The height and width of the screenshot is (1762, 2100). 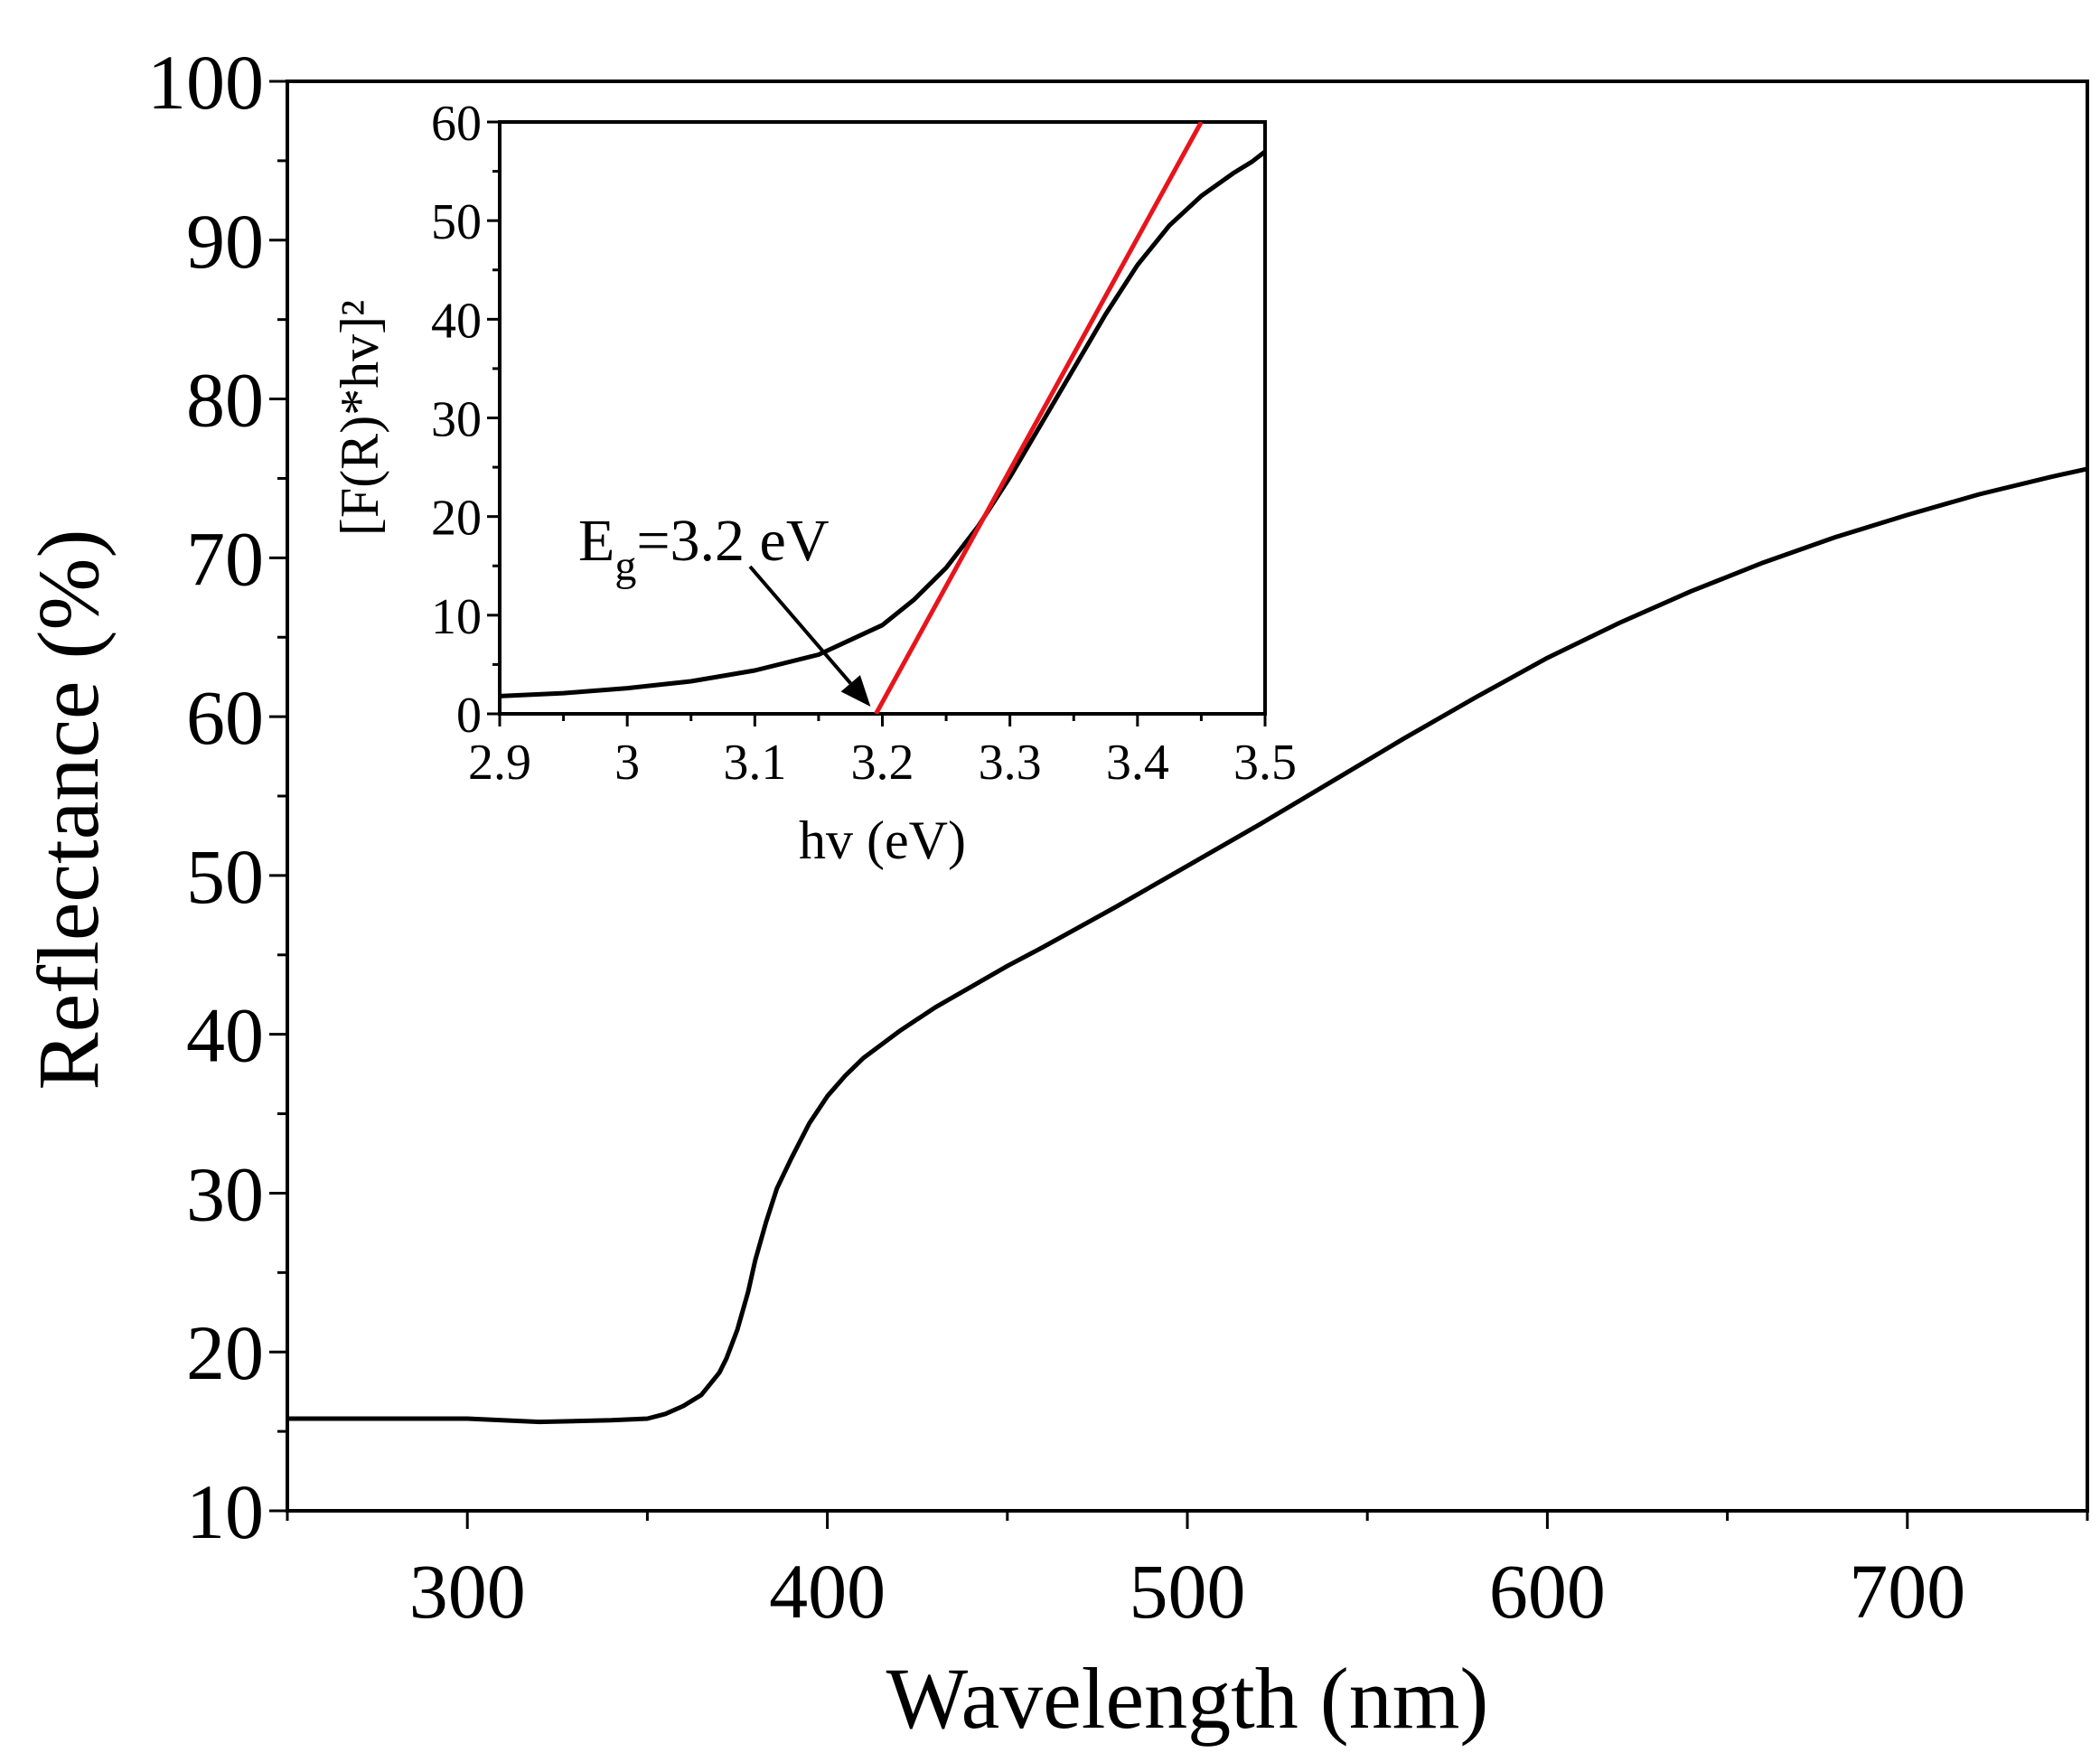 I want to click on main-y-tick-label: 70, so click(x=225, y=558).